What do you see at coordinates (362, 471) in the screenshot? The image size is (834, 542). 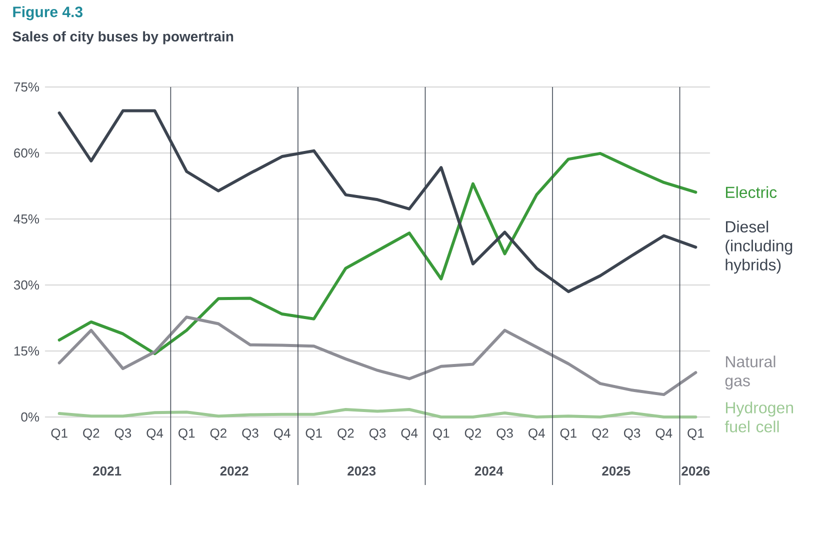 I see `text: 2023` at bounding box center [362, 471].